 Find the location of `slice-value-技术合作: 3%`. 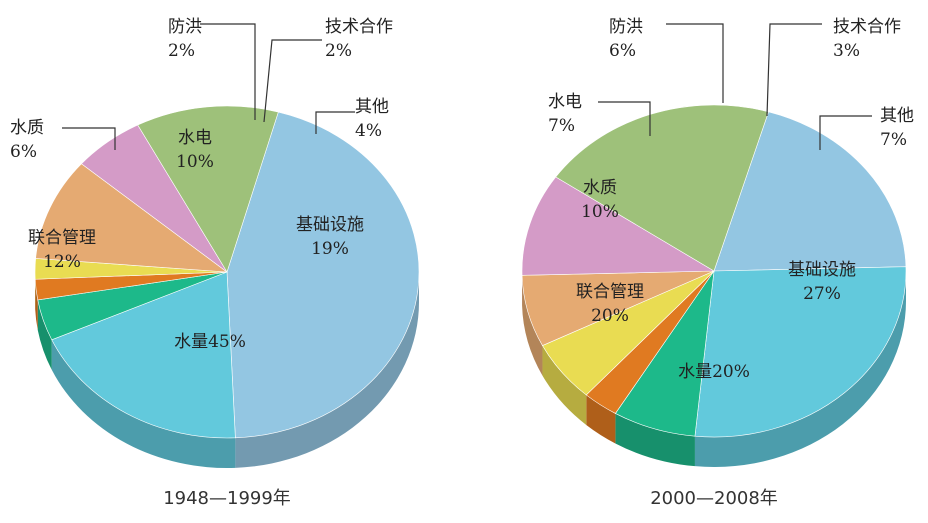

slice-value-技术合作: 3% is located at coordinates (846, 51).